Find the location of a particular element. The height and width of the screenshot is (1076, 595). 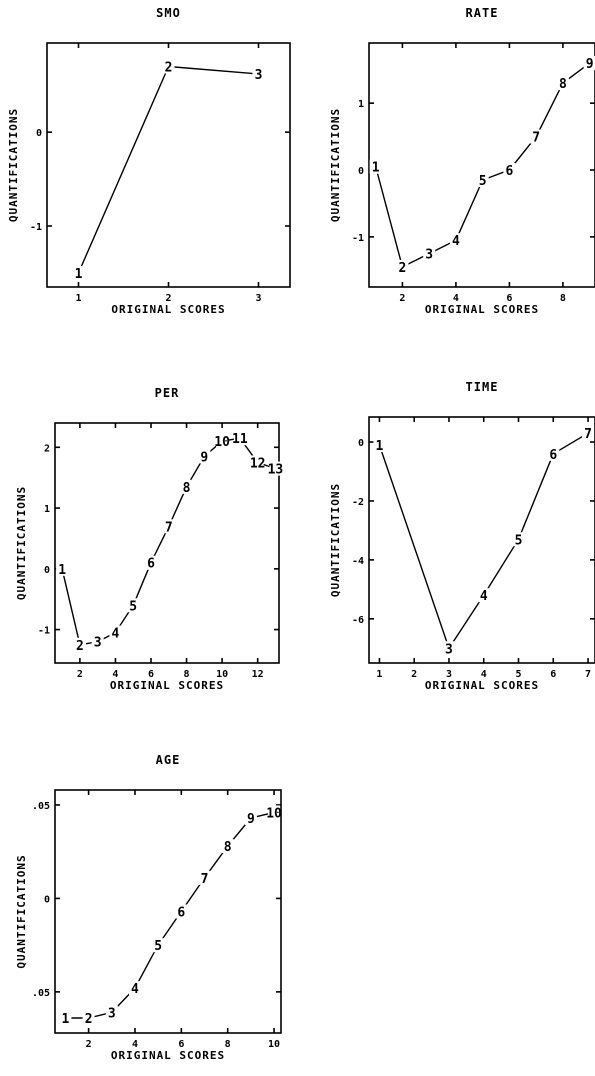

data-point-label: 10 is located at coordinates (274, 813).